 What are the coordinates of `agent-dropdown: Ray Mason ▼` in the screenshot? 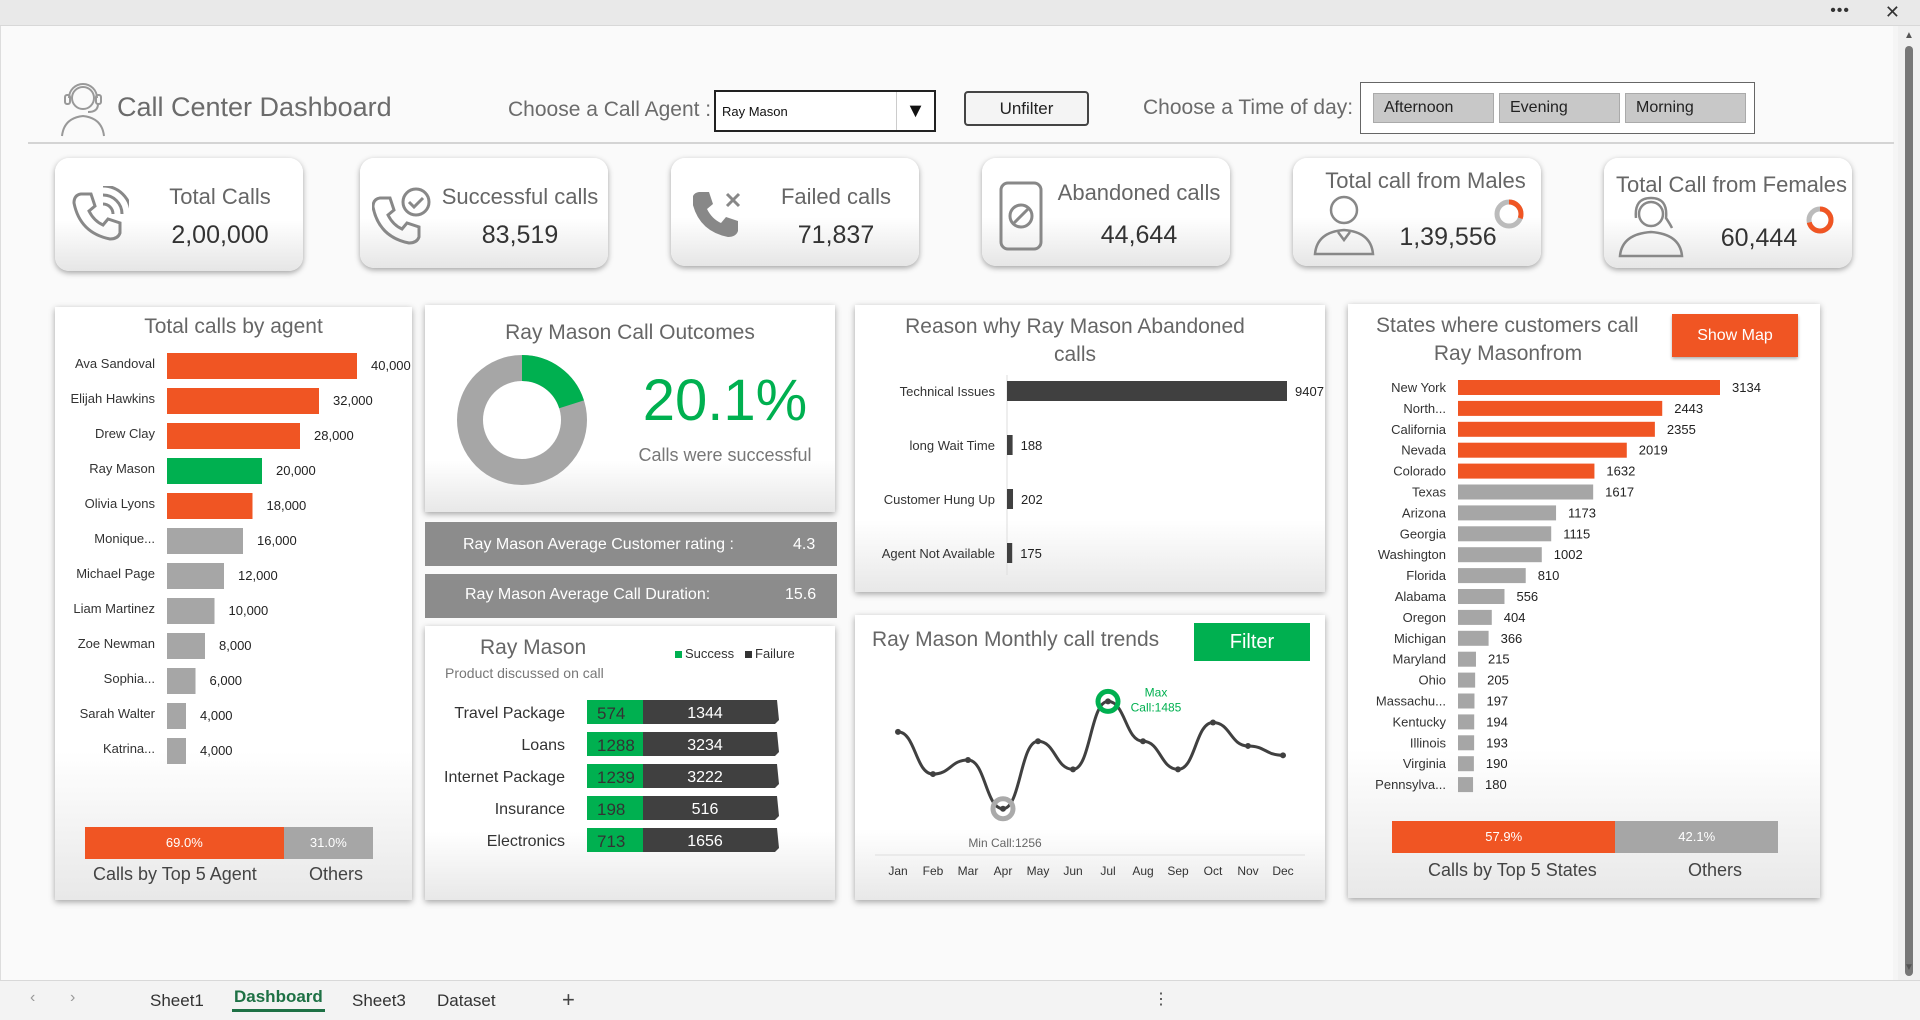 It's located at (825, 111).